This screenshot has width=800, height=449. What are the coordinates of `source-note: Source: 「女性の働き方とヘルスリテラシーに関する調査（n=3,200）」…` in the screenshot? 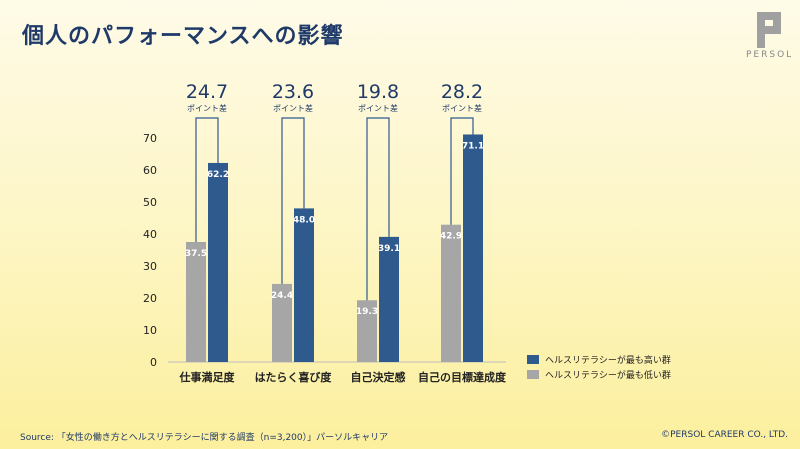 It's located at (204, 438).